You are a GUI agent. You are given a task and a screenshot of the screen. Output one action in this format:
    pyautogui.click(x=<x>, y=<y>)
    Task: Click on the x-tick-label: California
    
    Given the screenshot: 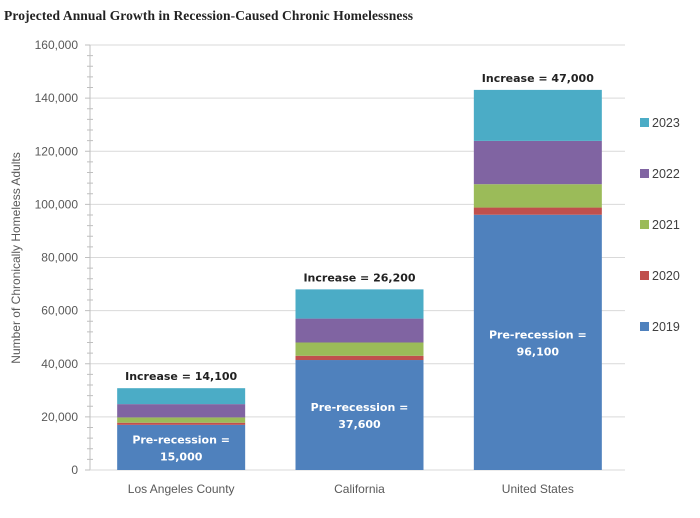 What is the action you would take?
    pyautogui.click(x=359, y=489)
    